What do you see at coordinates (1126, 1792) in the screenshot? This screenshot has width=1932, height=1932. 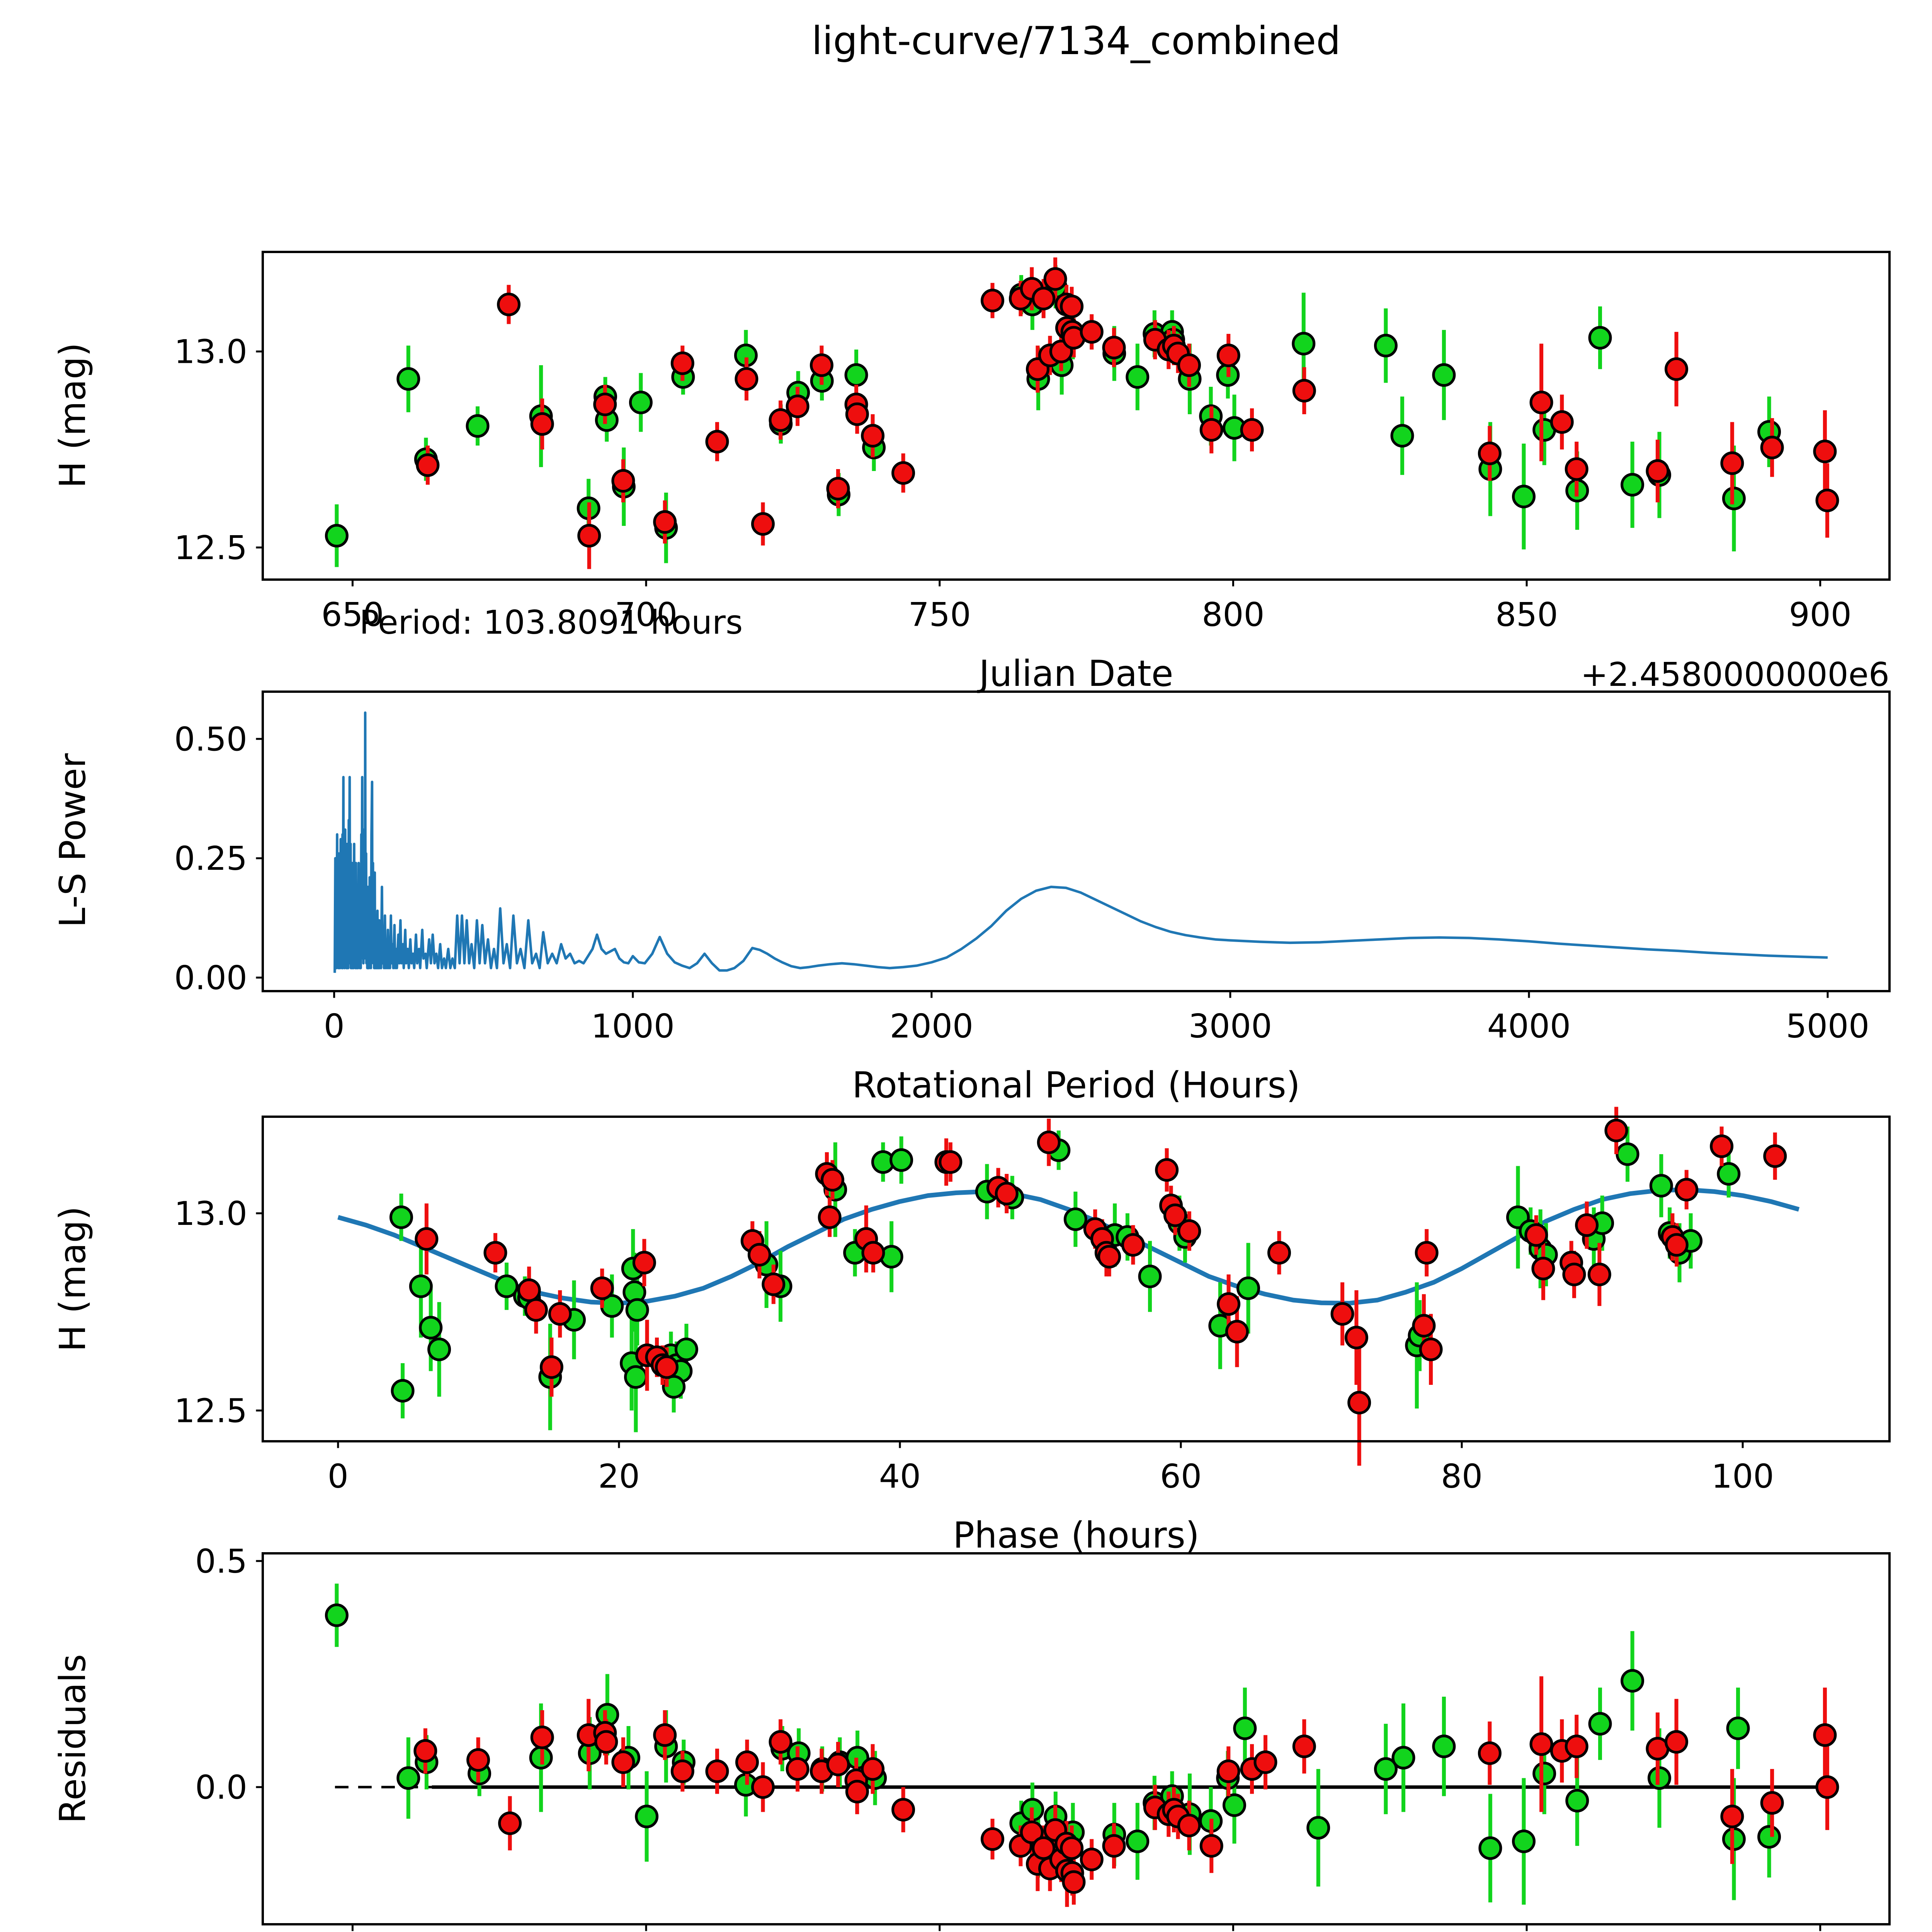 I see `series-red` at bounding box center [1126, 1792].